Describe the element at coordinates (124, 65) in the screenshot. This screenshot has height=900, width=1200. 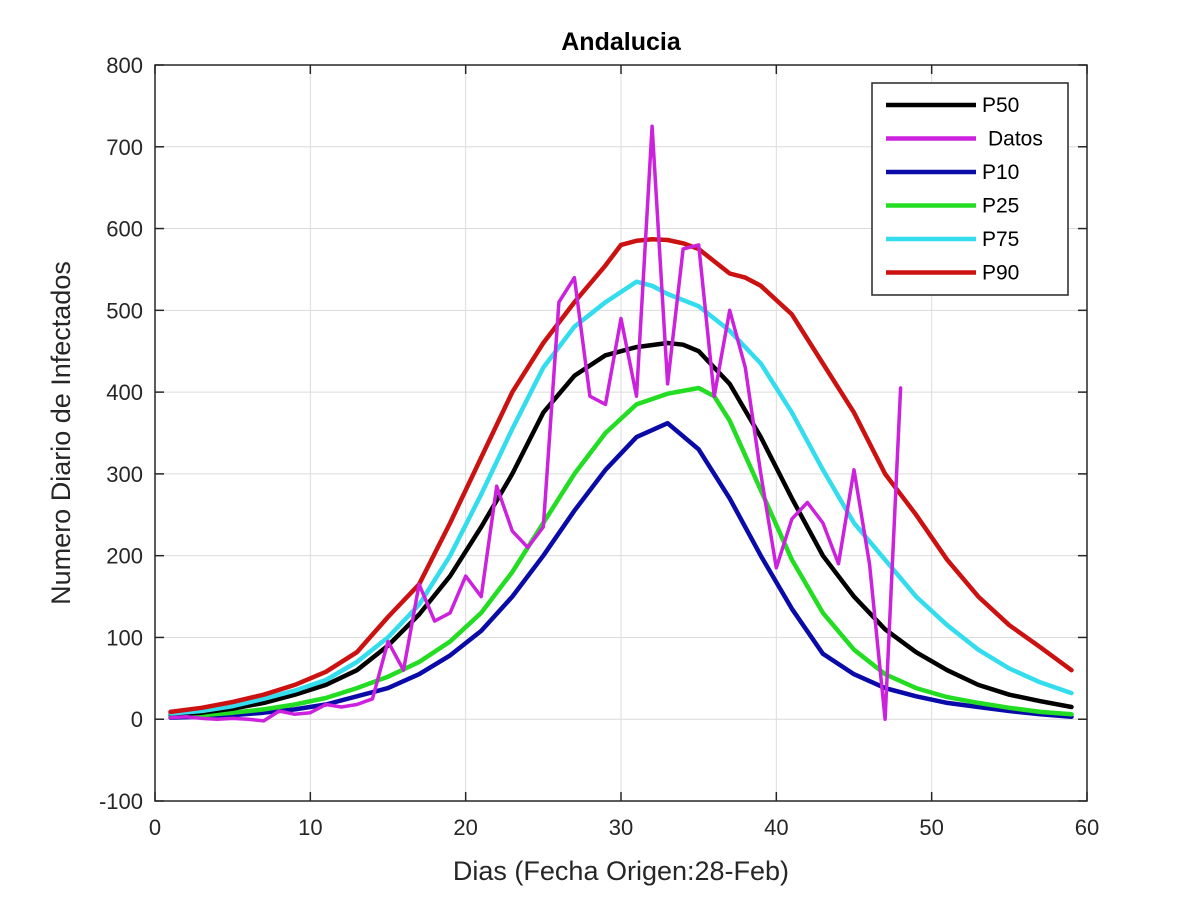
I see `y-tick-label: 800` at that location.